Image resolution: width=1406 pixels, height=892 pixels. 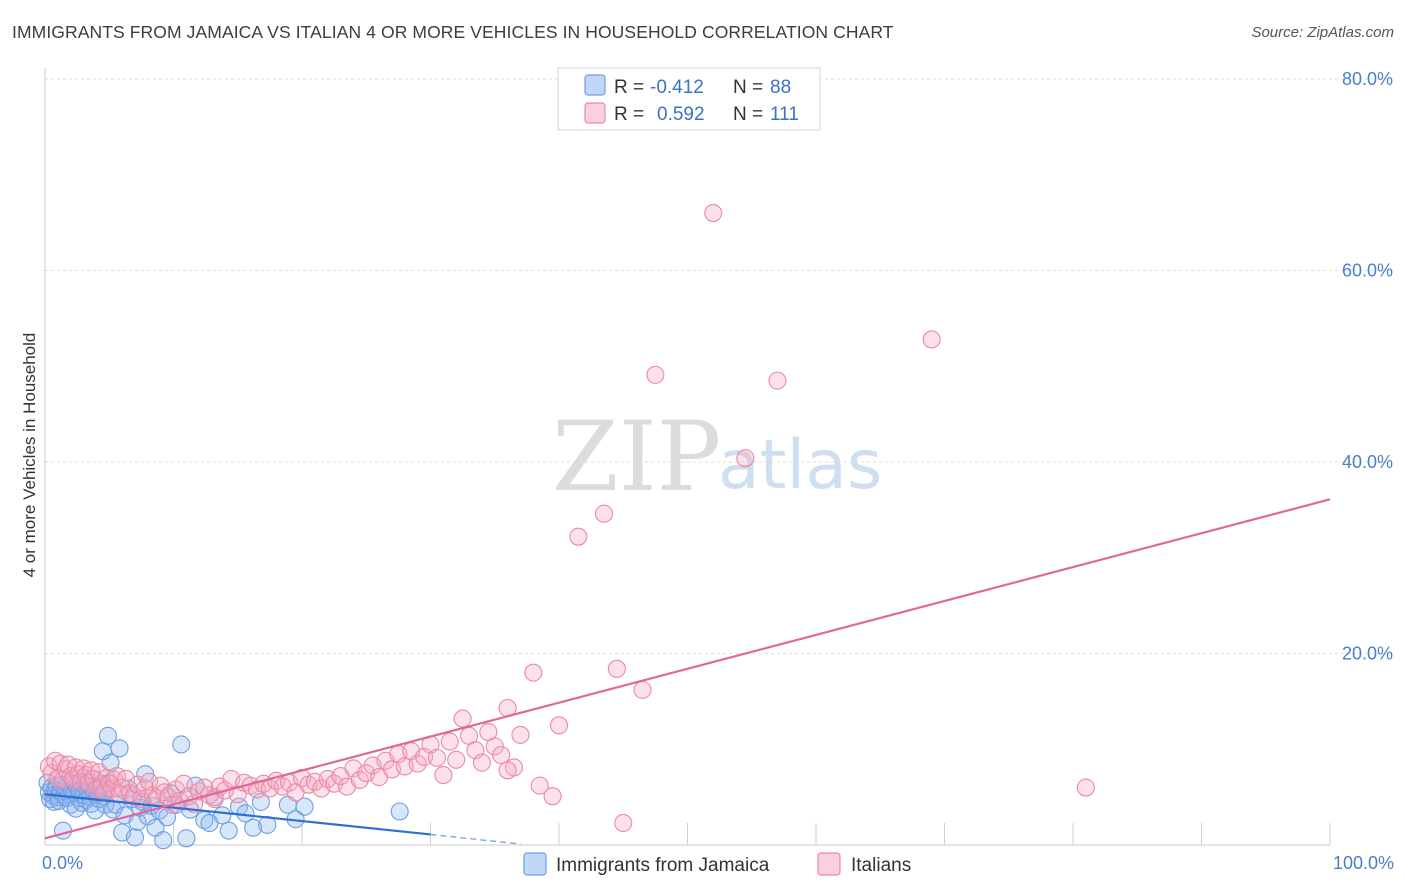 I want to click on stats-legend: R = -0.412 N = 88 R = 0.592 N = 111, so click(x=689, y=99).